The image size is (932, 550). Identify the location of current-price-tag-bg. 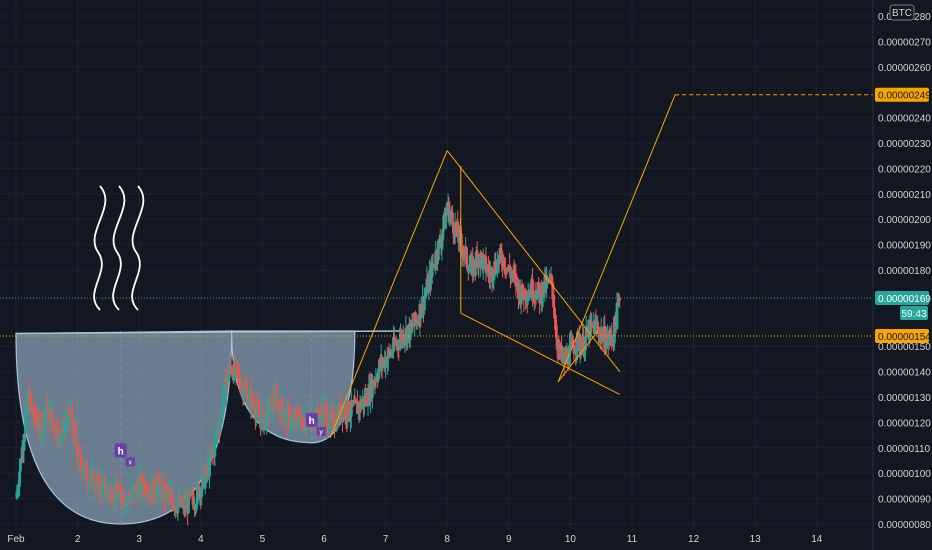
(902, 297).